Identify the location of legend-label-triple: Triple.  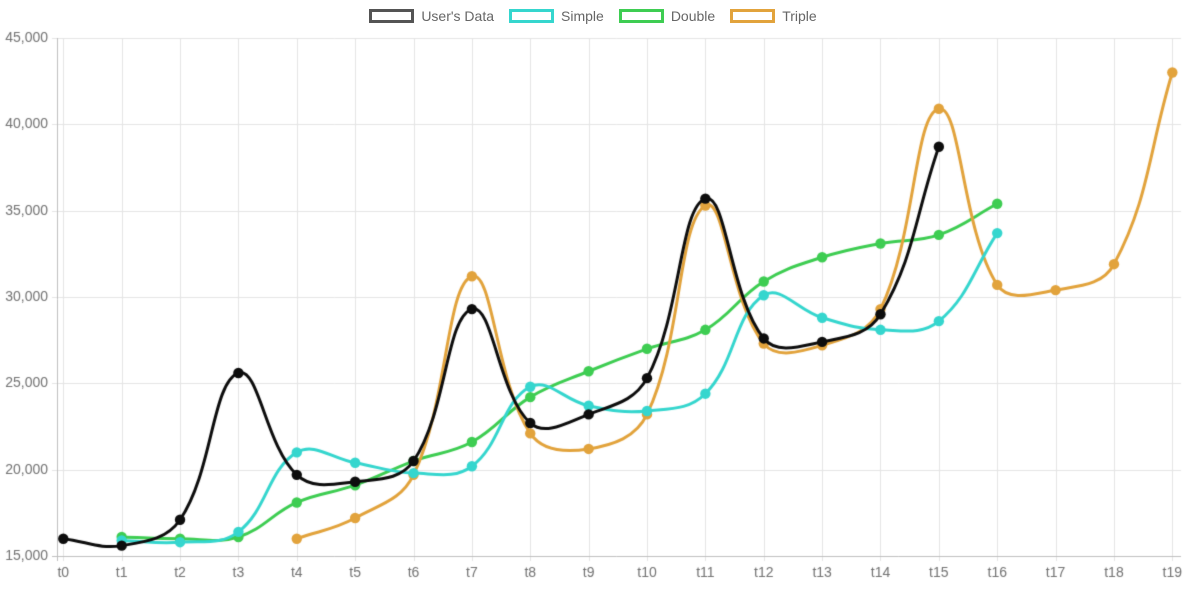
(799, 16).